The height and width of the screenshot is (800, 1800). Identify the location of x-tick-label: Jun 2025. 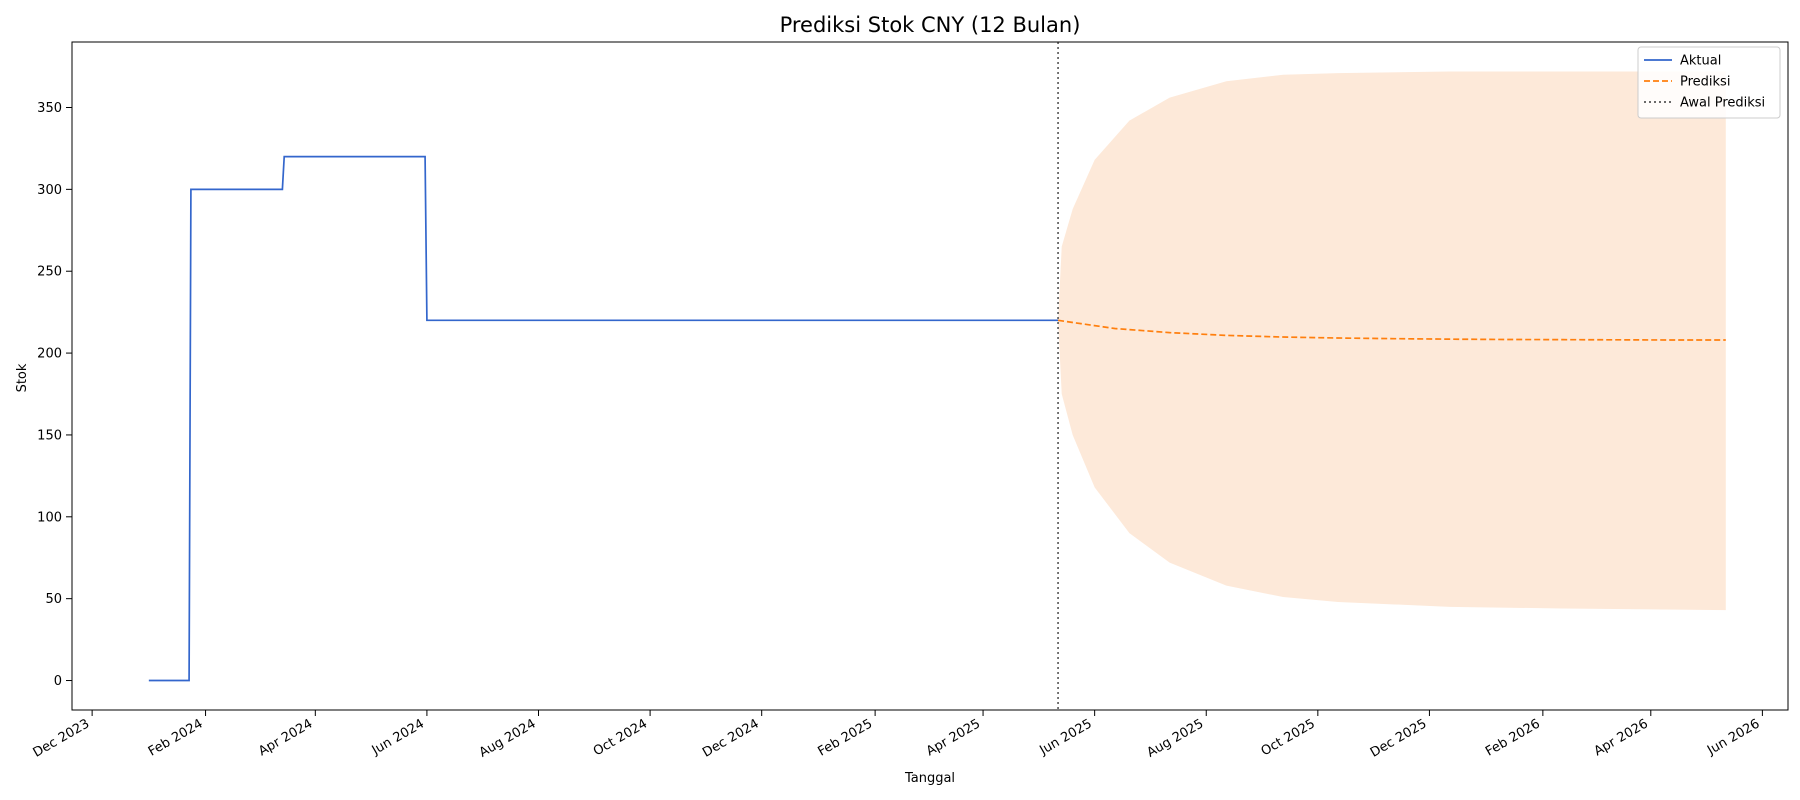
(1065, 737).